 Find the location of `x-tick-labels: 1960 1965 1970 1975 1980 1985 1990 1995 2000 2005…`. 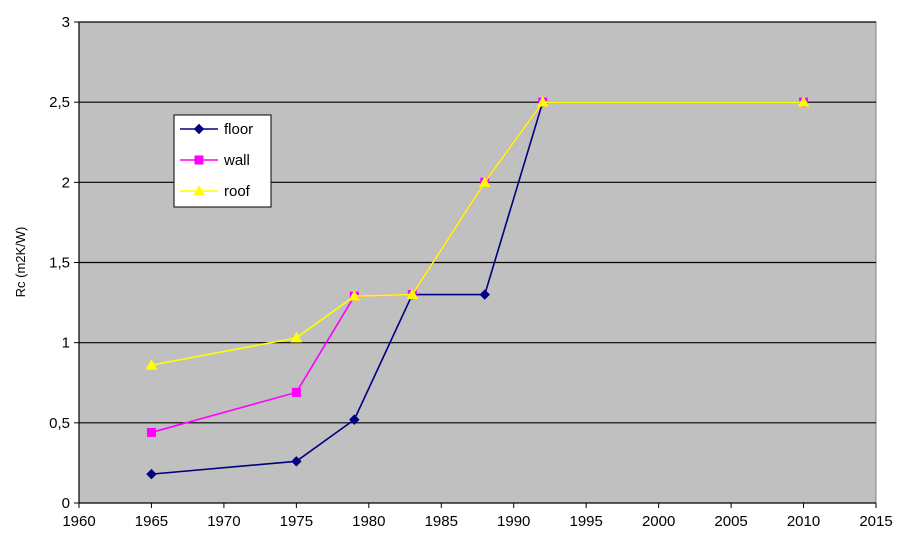

x-tick-labels: 1960 1965 1970 1975 1980 1985 1990 1995 2000 2005… is located at coordinates (477, 521).